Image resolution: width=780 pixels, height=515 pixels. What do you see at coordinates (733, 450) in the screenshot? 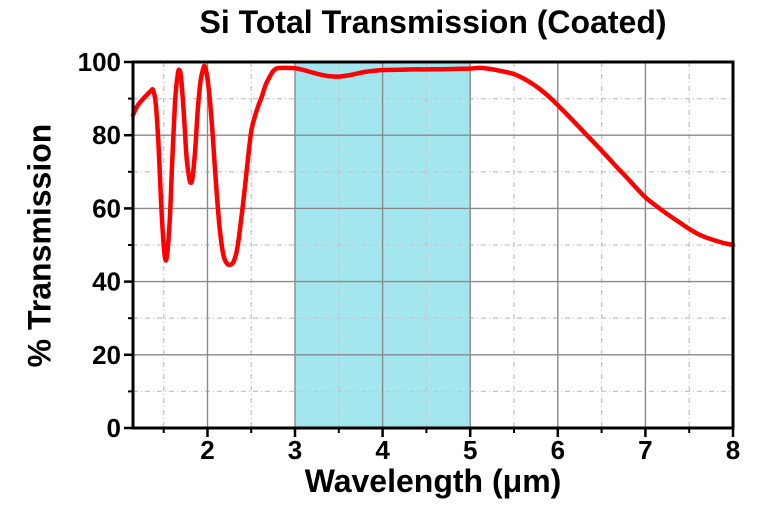
I see `x-tick-label: 8` at bounding box center [733, 450].